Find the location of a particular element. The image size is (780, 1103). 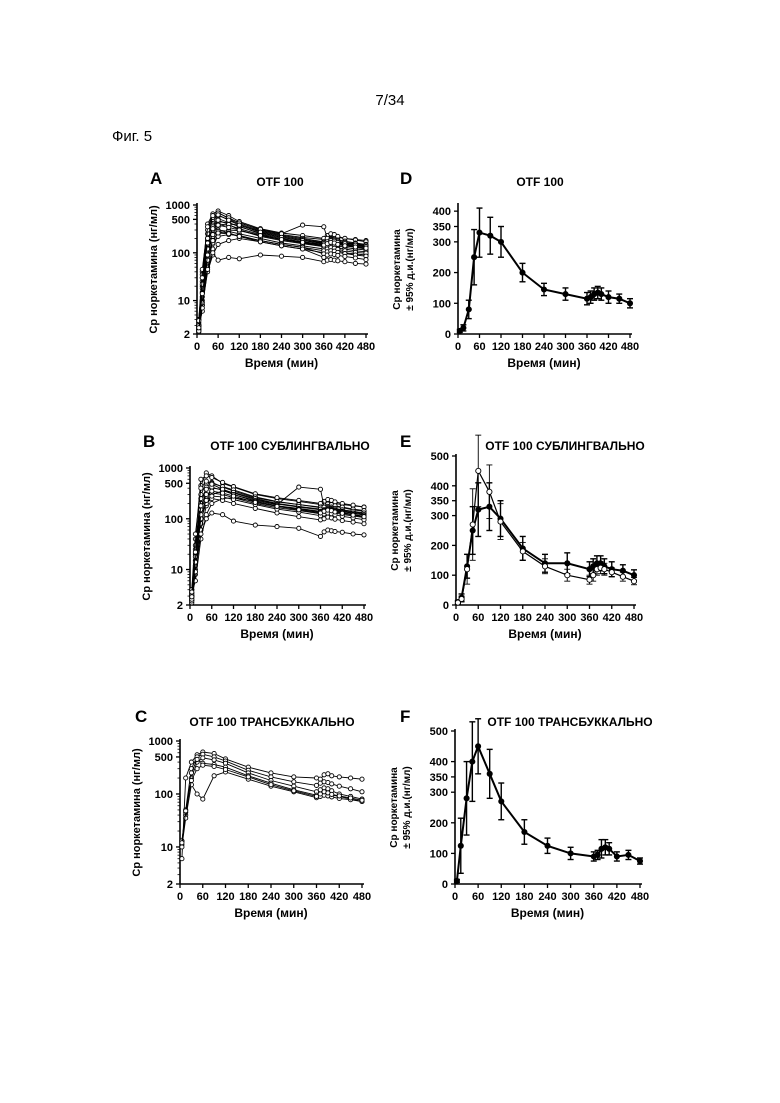

x-tick-label: 480 is located at coordinates (366, 347).